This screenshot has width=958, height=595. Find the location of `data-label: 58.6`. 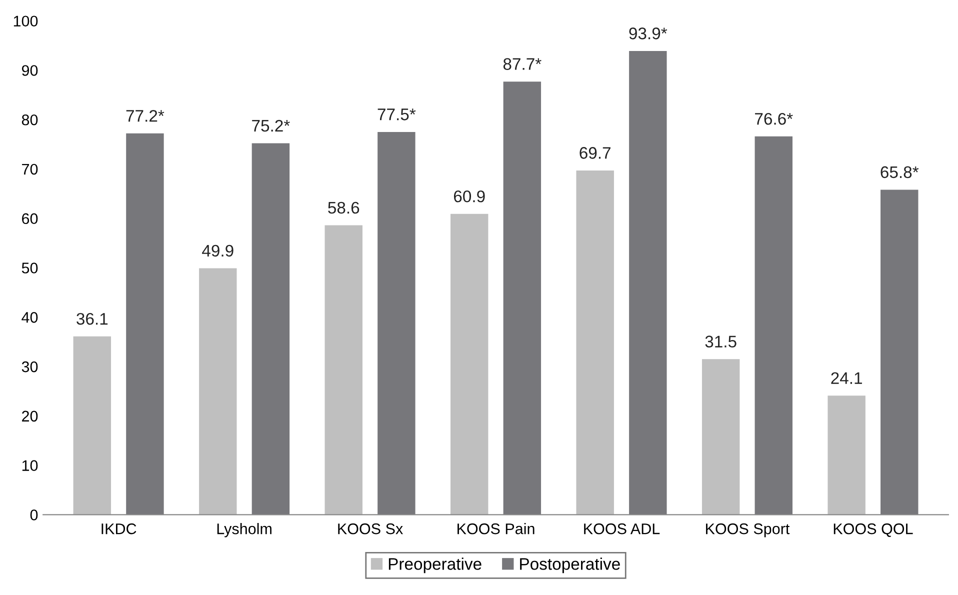

data-label: 58.6 is located at coordinates (344, 208).